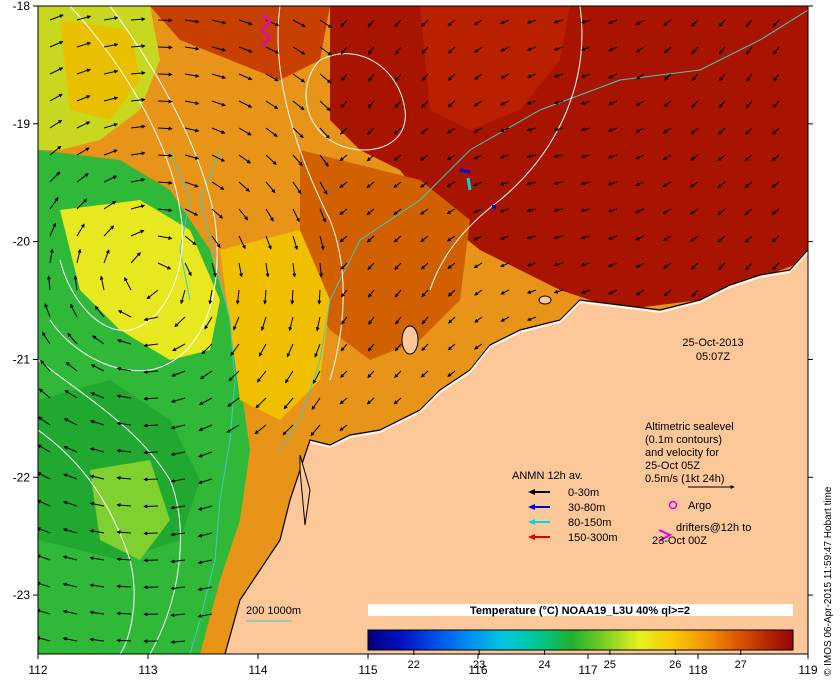 Image resolution: width=840 pixels, height=680 pixels. What do you see at coordinates (22, 595) in the screenshot?
I see `y-tick-label: -23` at bounding box center [22, 595].